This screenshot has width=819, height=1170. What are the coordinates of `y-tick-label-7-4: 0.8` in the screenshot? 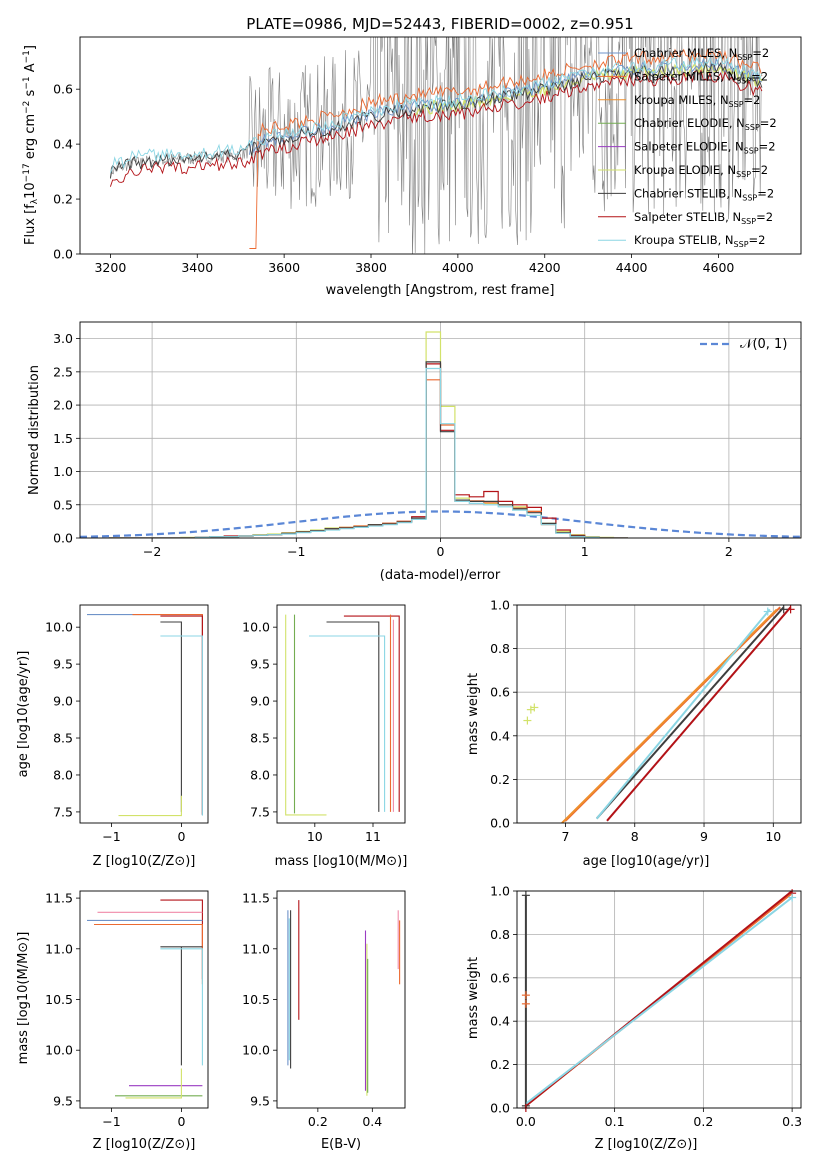 It's located at (500, 934).